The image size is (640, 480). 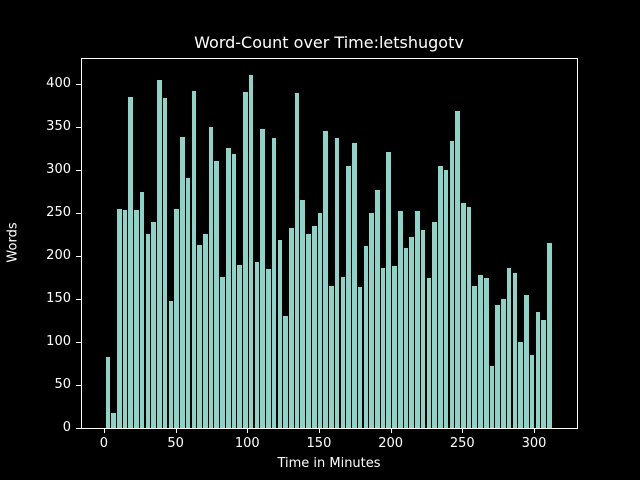 What do you see at coordinates (58, 212) in the screenshot?
I see `y-tick-label: 250` at bounding box center [58, 212].